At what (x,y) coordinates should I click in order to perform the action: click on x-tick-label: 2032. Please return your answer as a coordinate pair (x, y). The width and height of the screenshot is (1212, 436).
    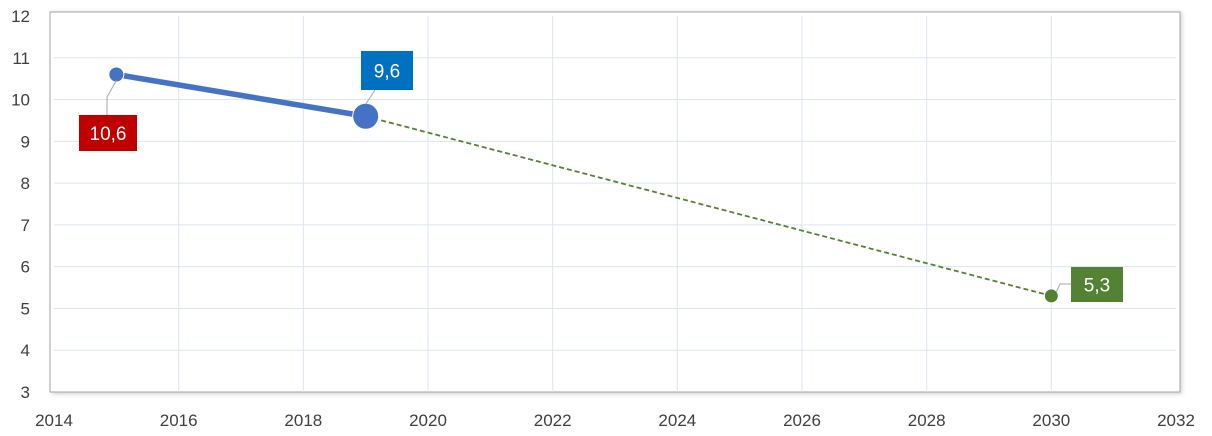
    Looking at the image, I should click on (1176, 420).